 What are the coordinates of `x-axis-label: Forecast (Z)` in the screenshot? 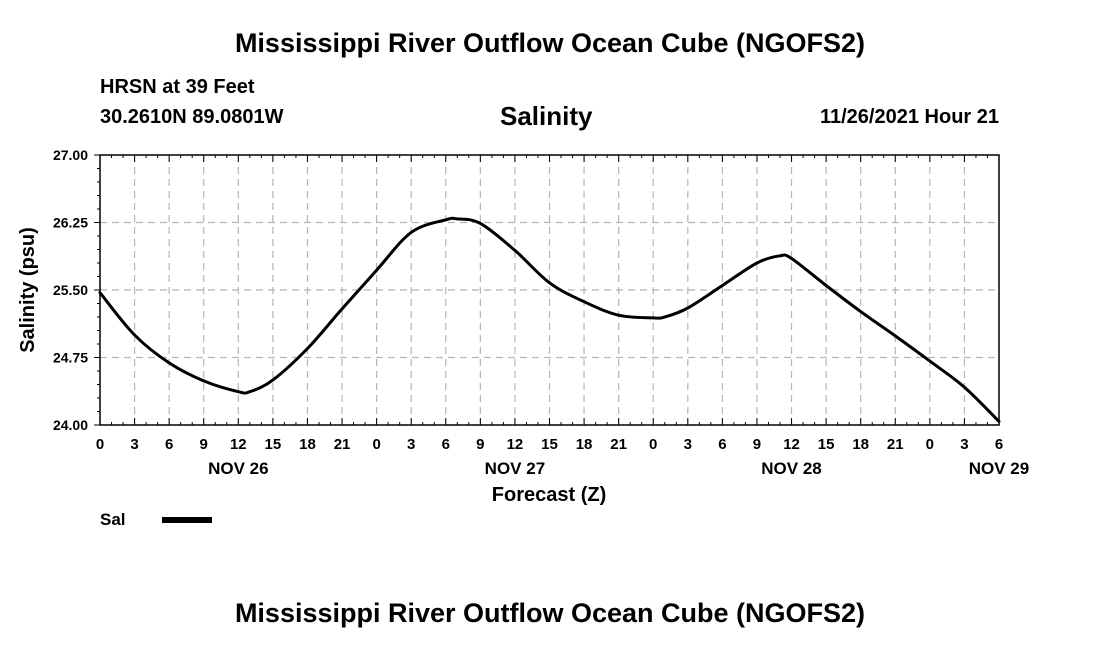 It's located at (549, 495).